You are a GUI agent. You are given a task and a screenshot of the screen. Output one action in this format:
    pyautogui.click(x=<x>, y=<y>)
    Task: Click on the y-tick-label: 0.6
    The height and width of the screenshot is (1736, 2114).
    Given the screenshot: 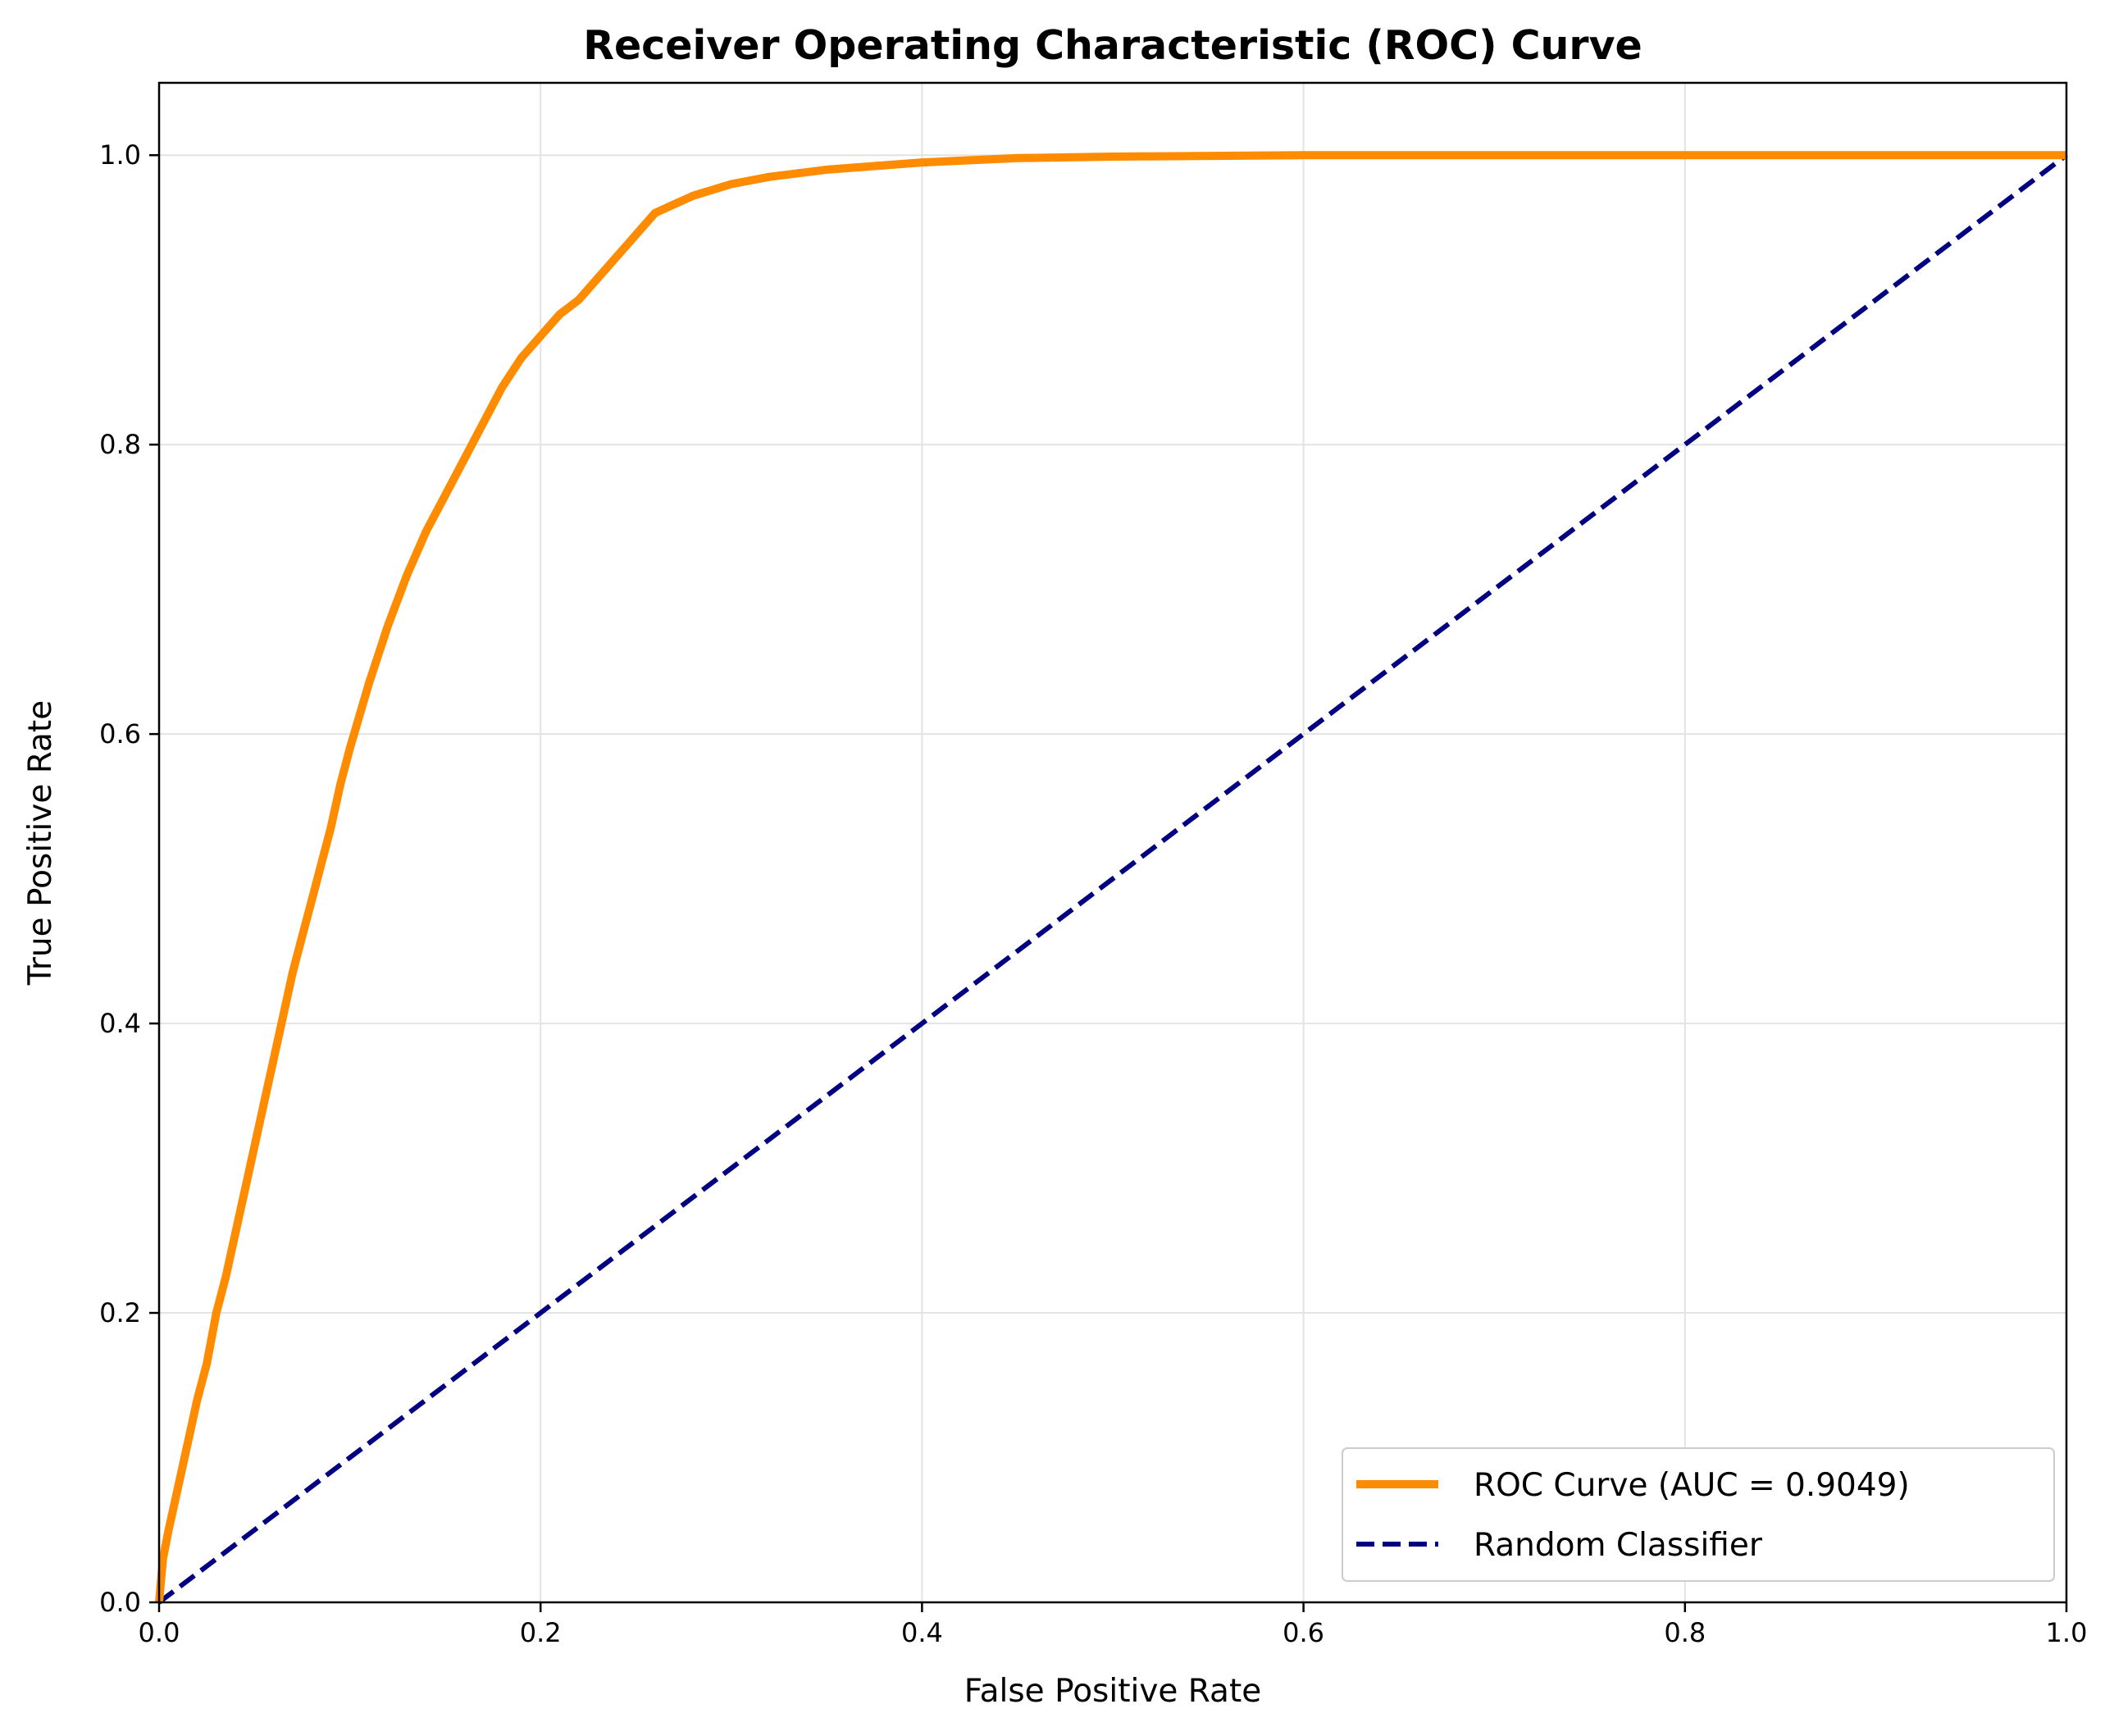 What is the action you would take?
    pyautogui.click(x=120, y=734)
    